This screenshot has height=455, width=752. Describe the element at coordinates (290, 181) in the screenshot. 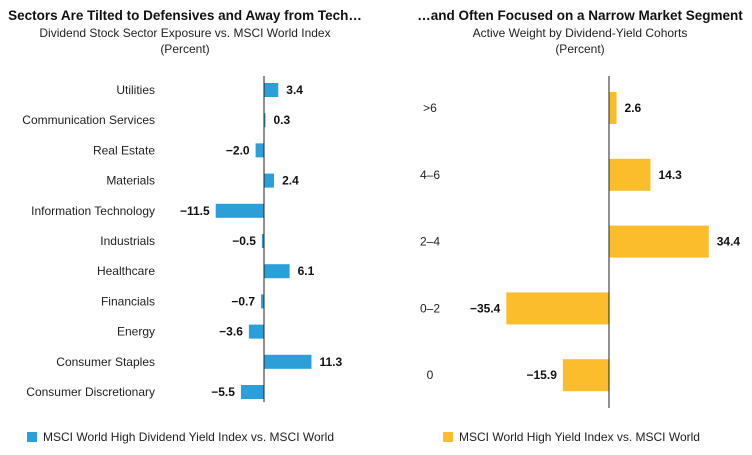

I see `left-value-label: 2.4` at that location.